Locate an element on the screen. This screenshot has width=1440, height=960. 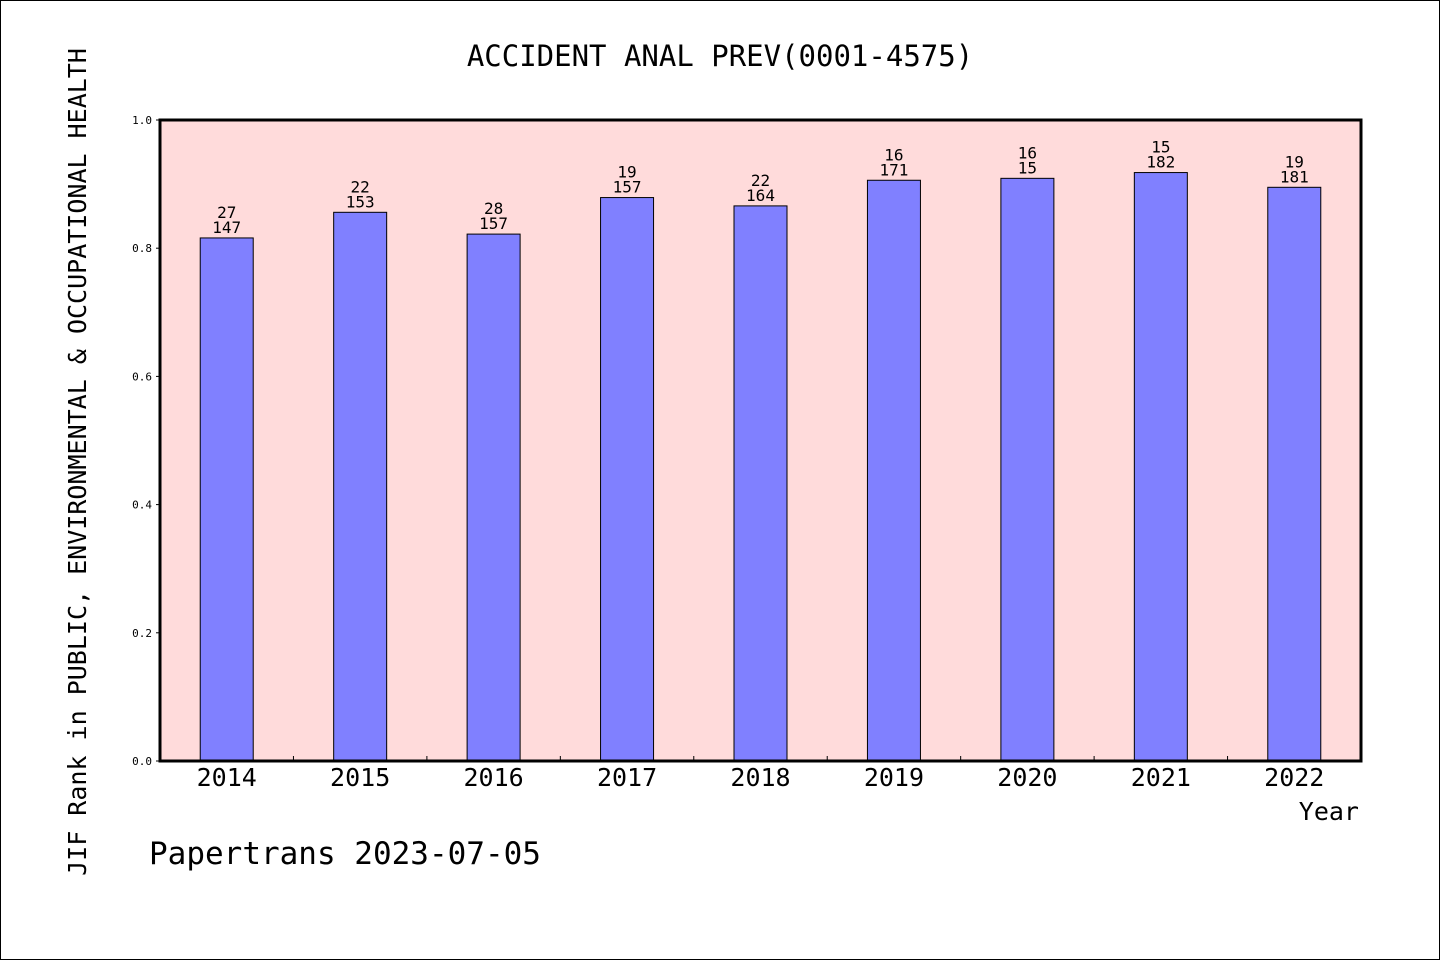
x-tick-label: 2016 is located at coordinates (494, 777).